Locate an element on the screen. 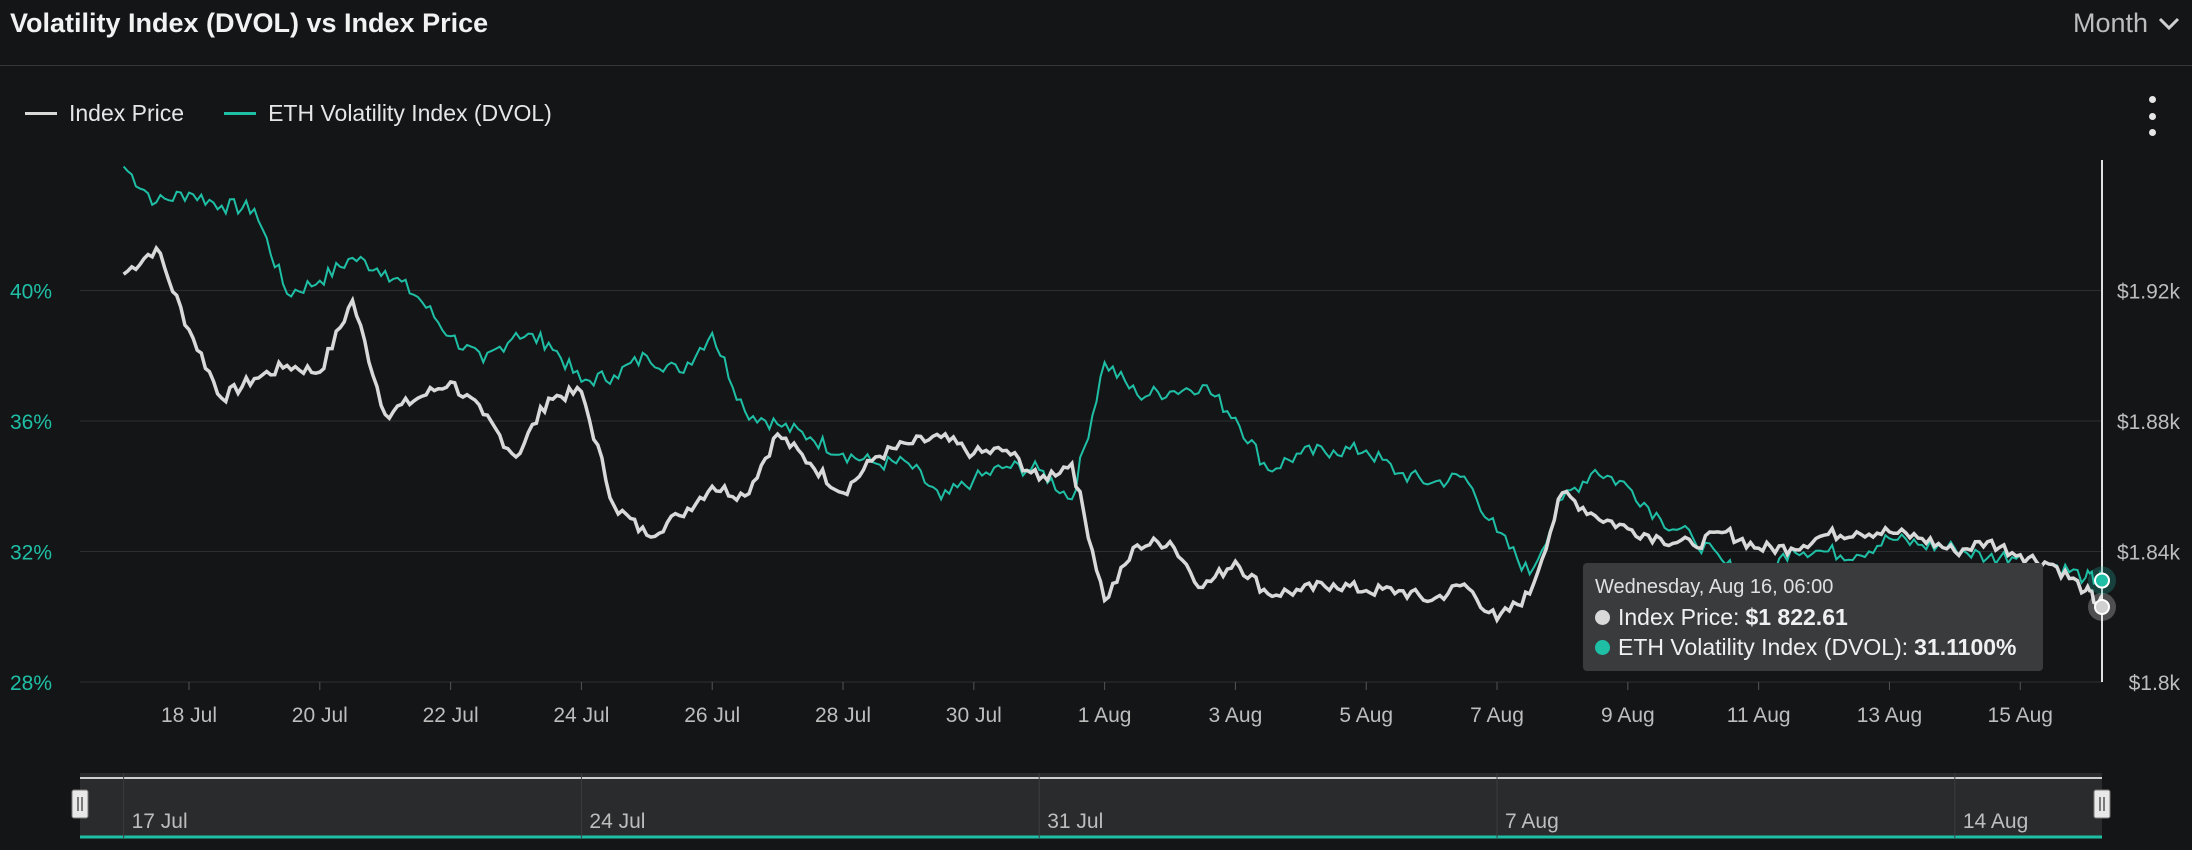  x-tick-label: 13 Aug is located at coordinates (1889, 715).